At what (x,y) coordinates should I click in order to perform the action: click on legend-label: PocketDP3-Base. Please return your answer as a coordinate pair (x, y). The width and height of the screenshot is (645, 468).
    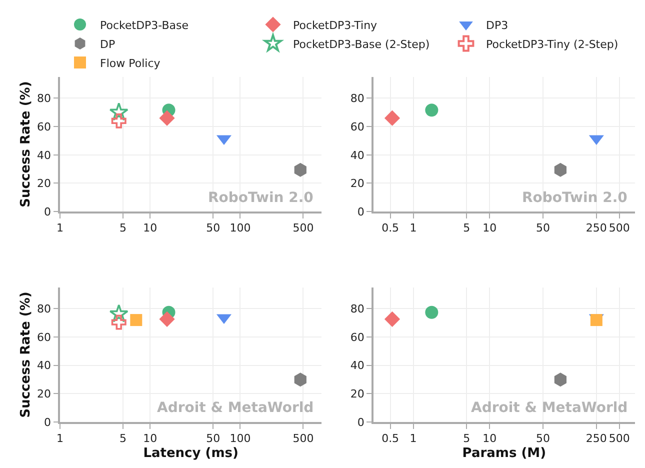
    Looking at the image, I should click on (144, 25).